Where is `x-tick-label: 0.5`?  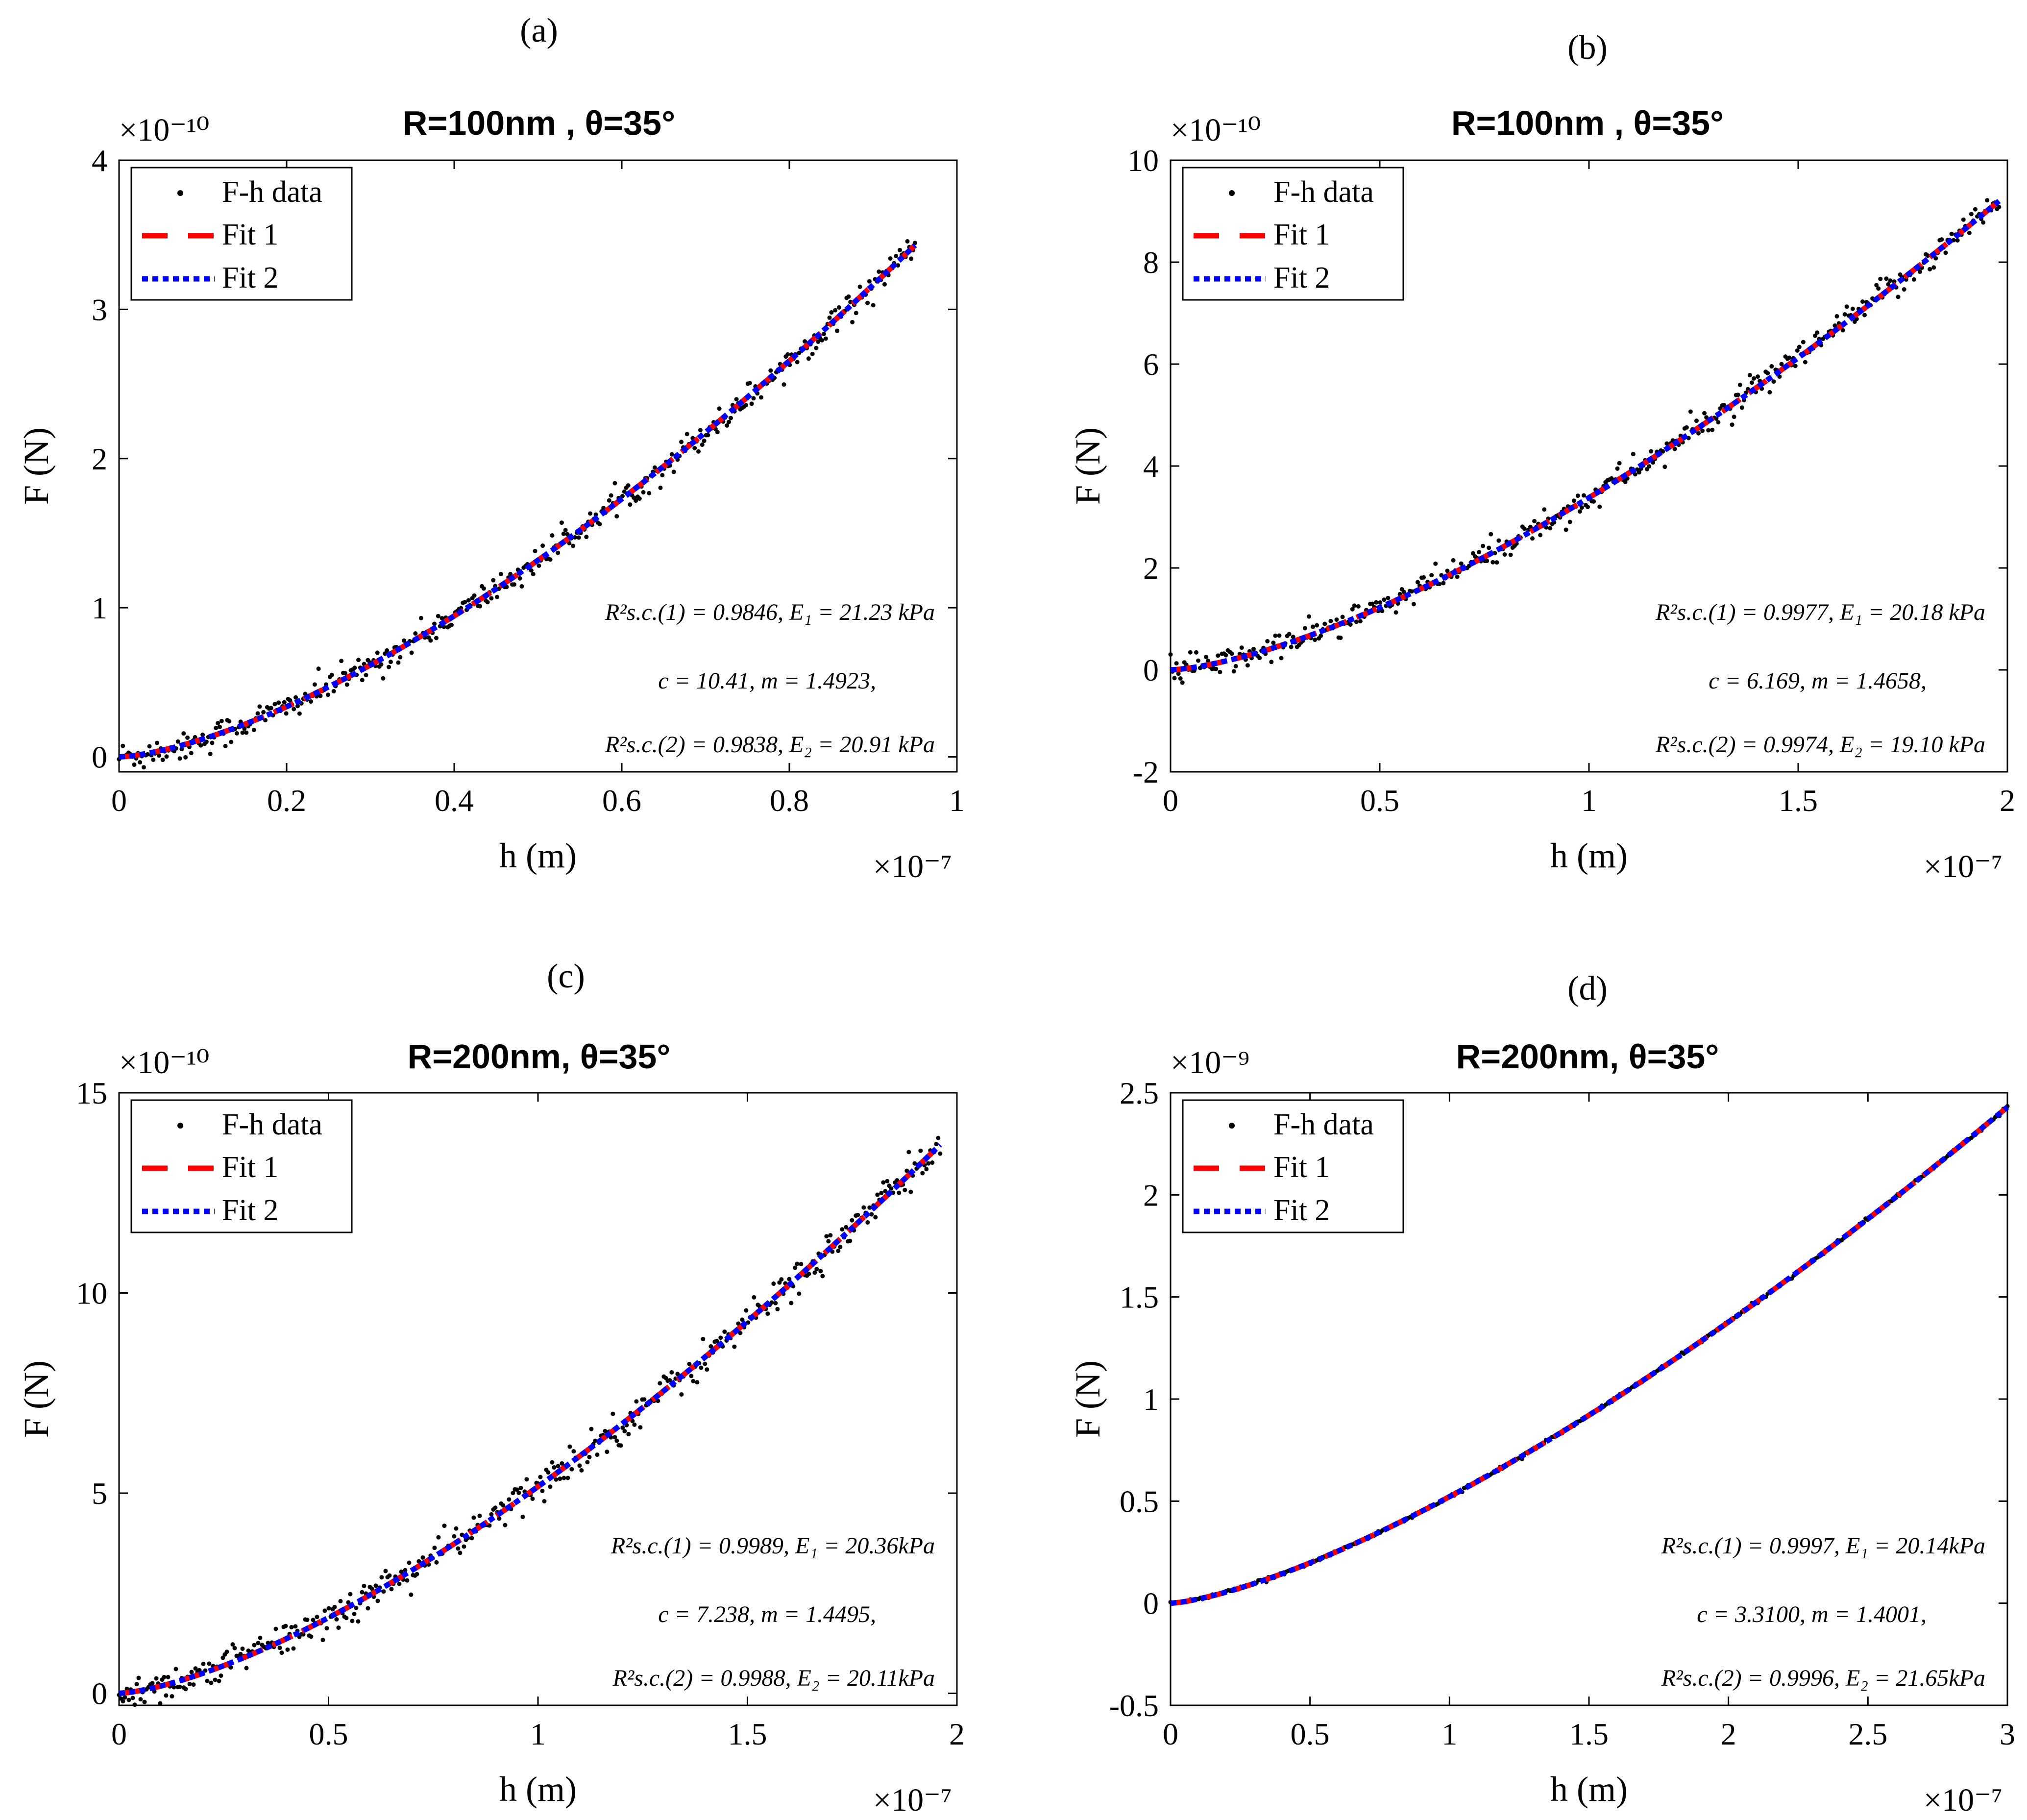
x-tick-label: 0.5 is located at coordinates (1310, 1734).